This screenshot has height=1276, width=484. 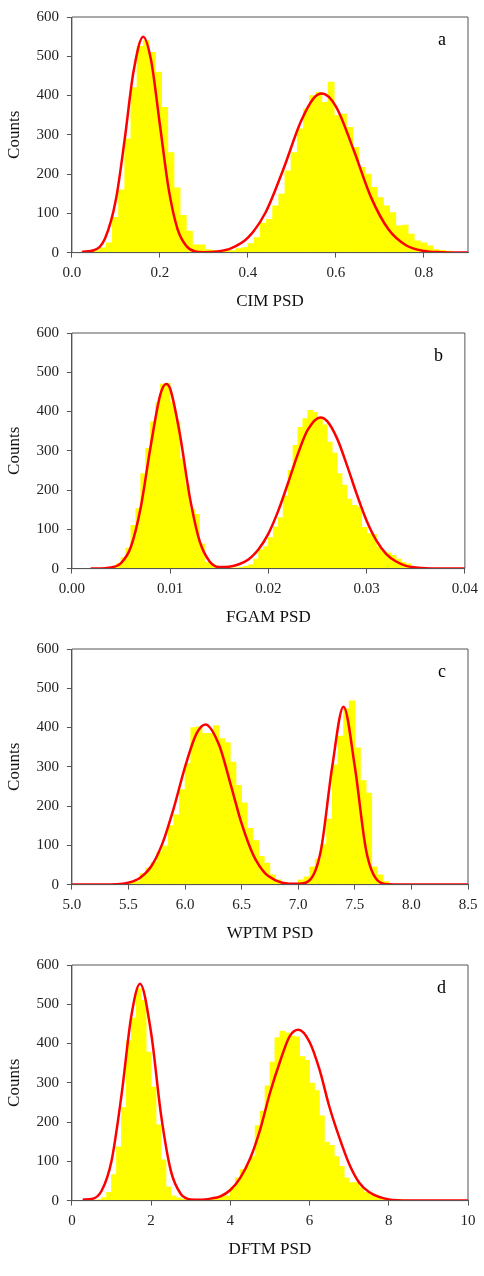 What do you see at coordinates (248, 271) in the screenshot?
I see `x-tick-label: 0.4` at bounding box center [248, 271].